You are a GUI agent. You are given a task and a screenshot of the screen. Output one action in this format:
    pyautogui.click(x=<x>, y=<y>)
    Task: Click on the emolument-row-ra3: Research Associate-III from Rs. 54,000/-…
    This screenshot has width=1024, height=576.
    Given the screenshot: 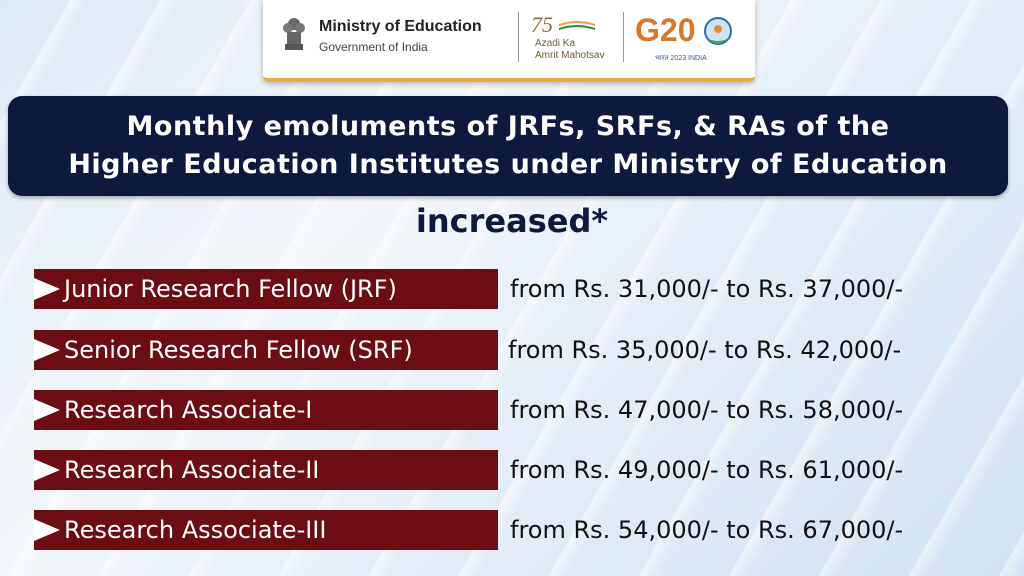 What is the action you would take?
    pyautogui.click(x=524, y=532)
    